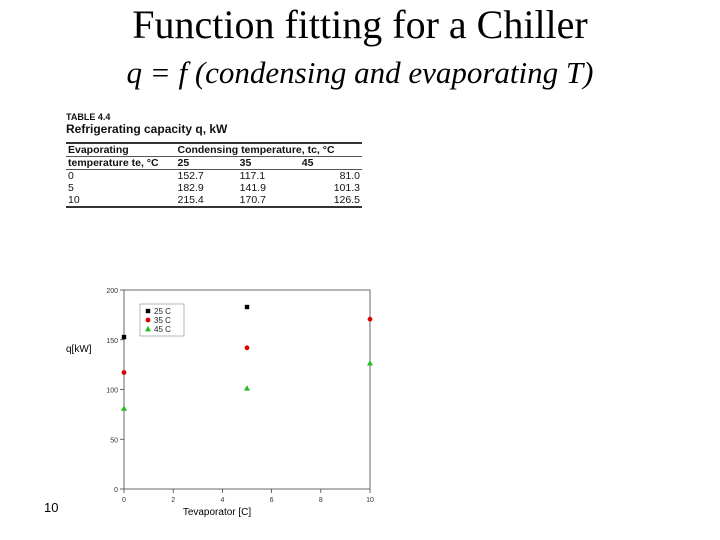 This screenshot has height=540, width=720. I want to click on legend-label: 35 C, so click(162, 320).